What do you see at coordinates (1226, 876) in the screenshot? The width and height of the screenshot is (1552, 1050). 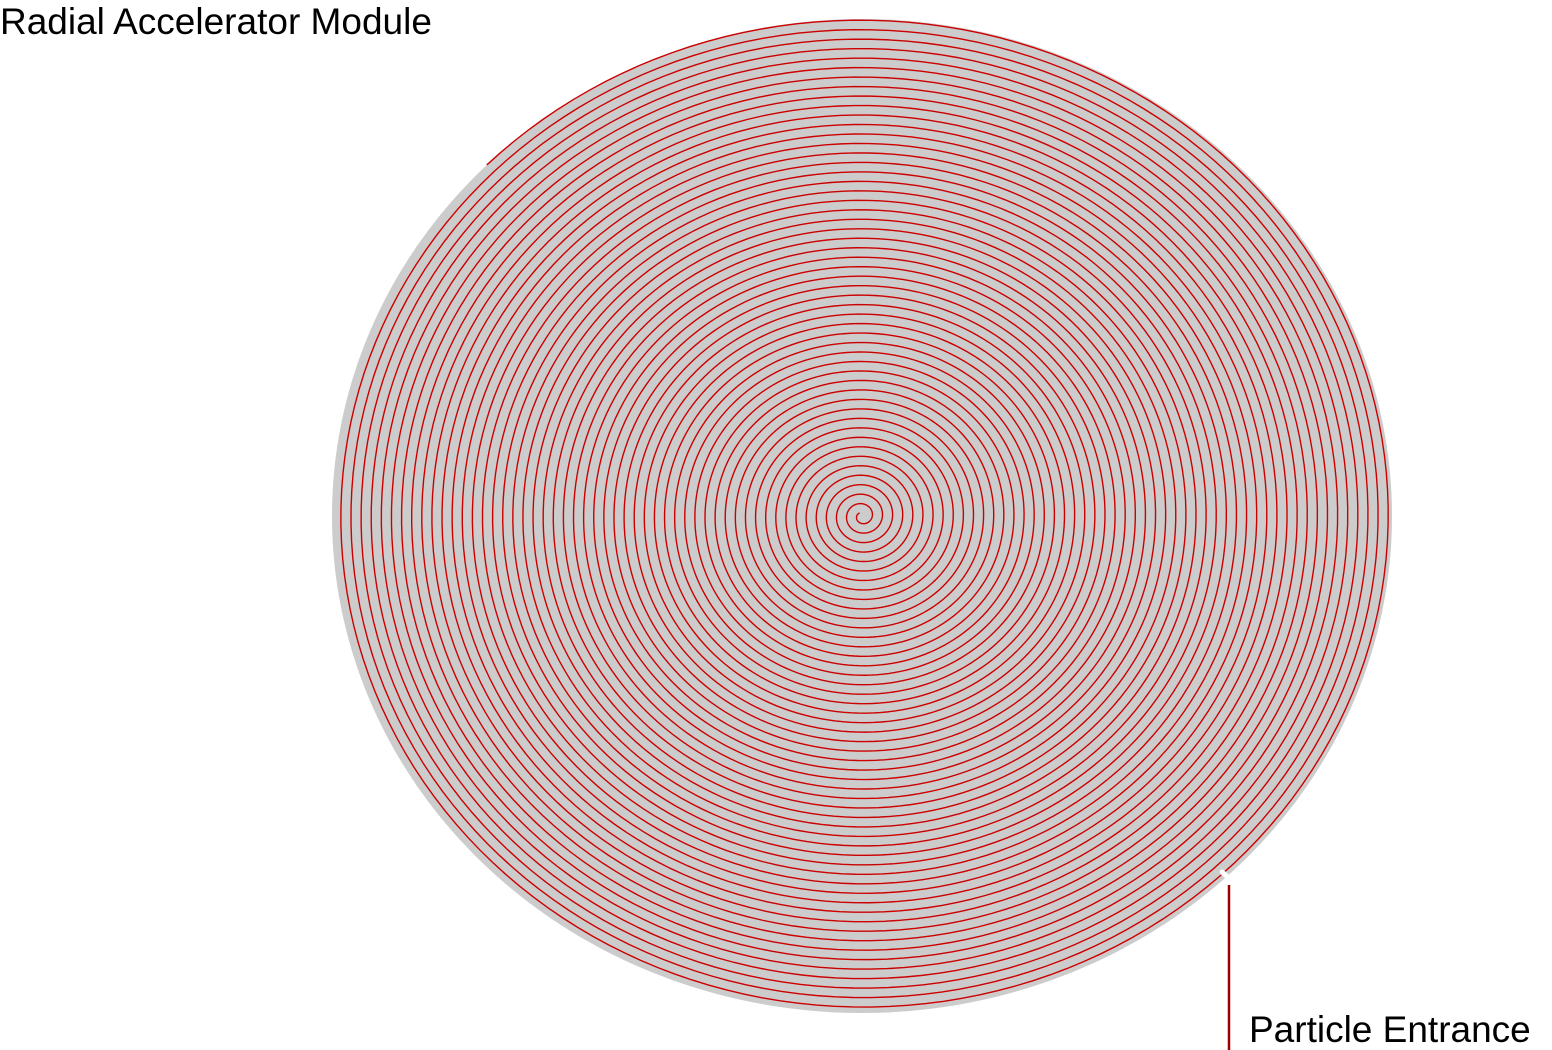 I see `entrance-channel` at bounding box center [1226, 876].